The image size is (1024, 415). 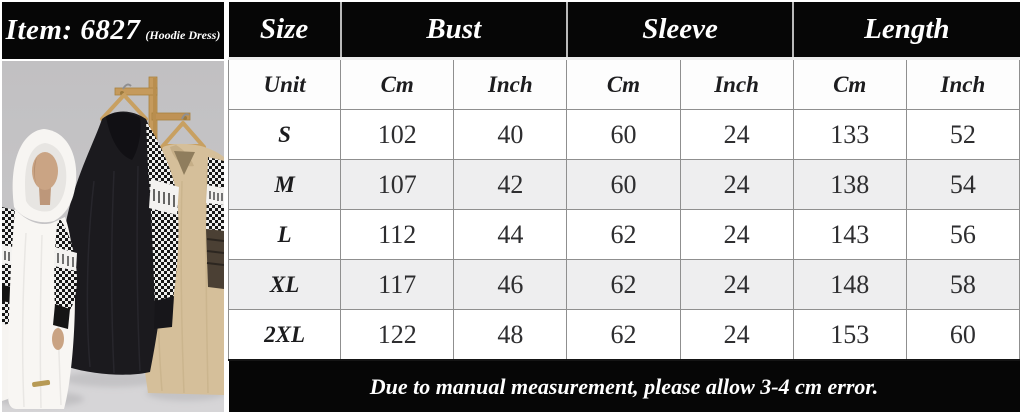 I want to click on size-row-l: L 112 44 62 24 143 56, so click(x=624, y=234).